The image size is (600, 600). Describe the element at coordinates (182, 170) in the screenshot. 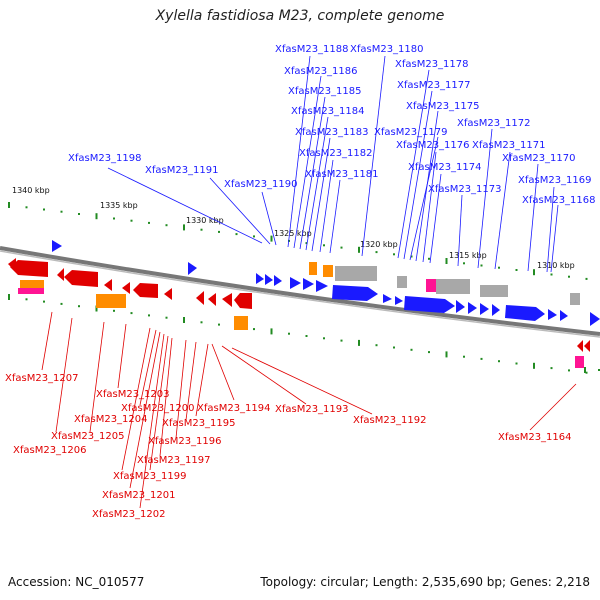

I see `gene-label: XfasM23_1191` at that location.